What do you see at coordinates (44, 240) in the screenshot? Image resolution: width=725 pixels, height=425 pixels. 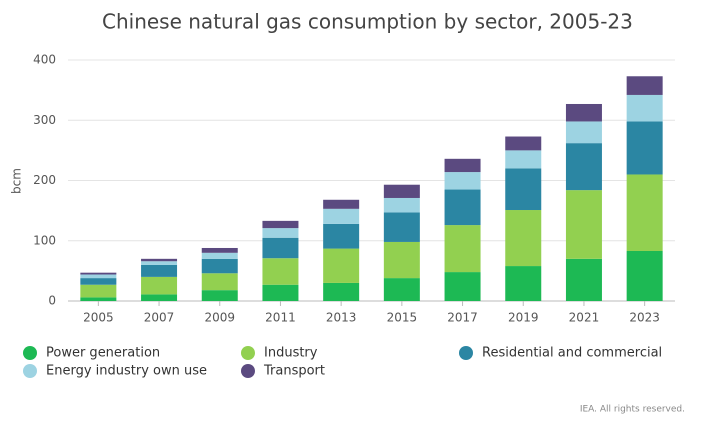 I see `y-tick-label: 100` at bounding box center [44, 240].